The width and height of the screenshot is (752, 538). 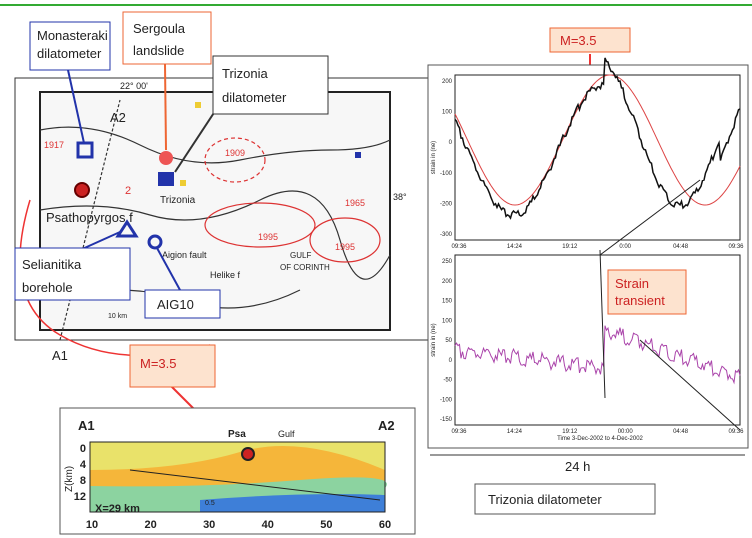 What do you see at coordinates (178, 200) in the screenshot?
I see `trizonia-label: Trizonia` at bounding box center [178, 200].